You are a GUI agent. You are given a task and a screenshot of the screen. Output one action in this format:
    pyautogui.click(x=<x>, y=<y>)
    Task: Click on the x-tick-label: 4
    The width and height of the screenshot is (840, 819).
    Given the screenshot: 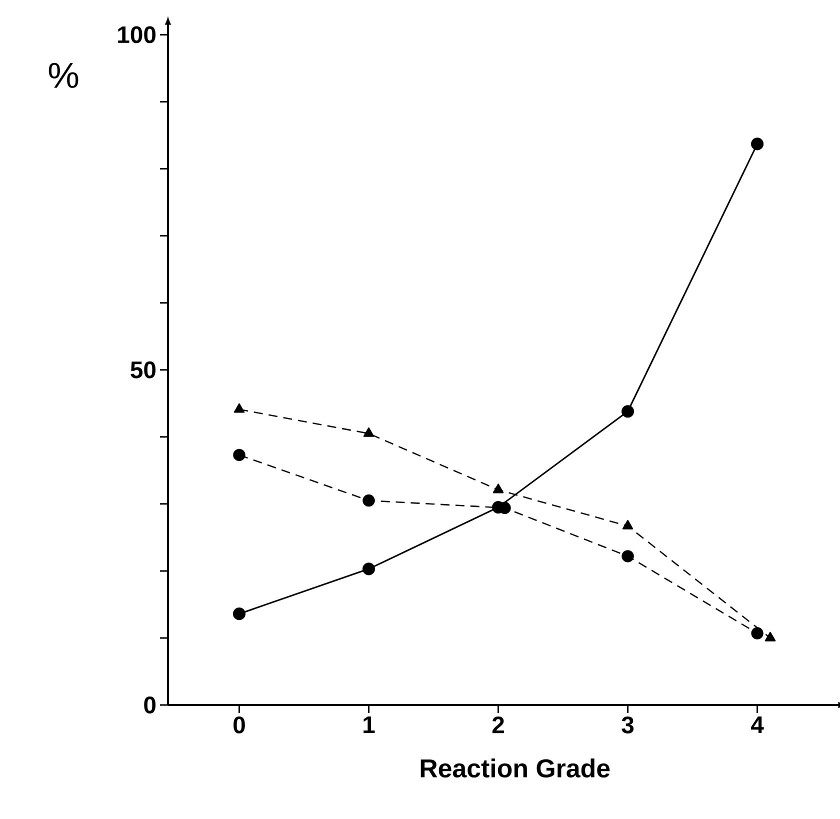 What is the action you would take?
    pyautogui.click(x=757, y=724)
    